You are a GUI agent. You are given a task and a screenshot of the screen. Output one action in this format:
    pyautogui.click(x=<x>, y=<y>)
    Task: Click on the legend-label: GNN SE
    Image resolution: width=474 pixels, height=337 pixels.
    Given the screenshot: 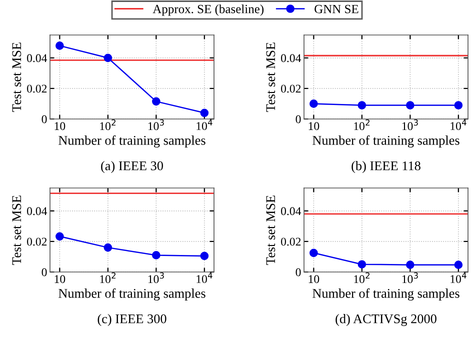 What is the action you would take?
    pyautogui.click(x=336, y=9)
    